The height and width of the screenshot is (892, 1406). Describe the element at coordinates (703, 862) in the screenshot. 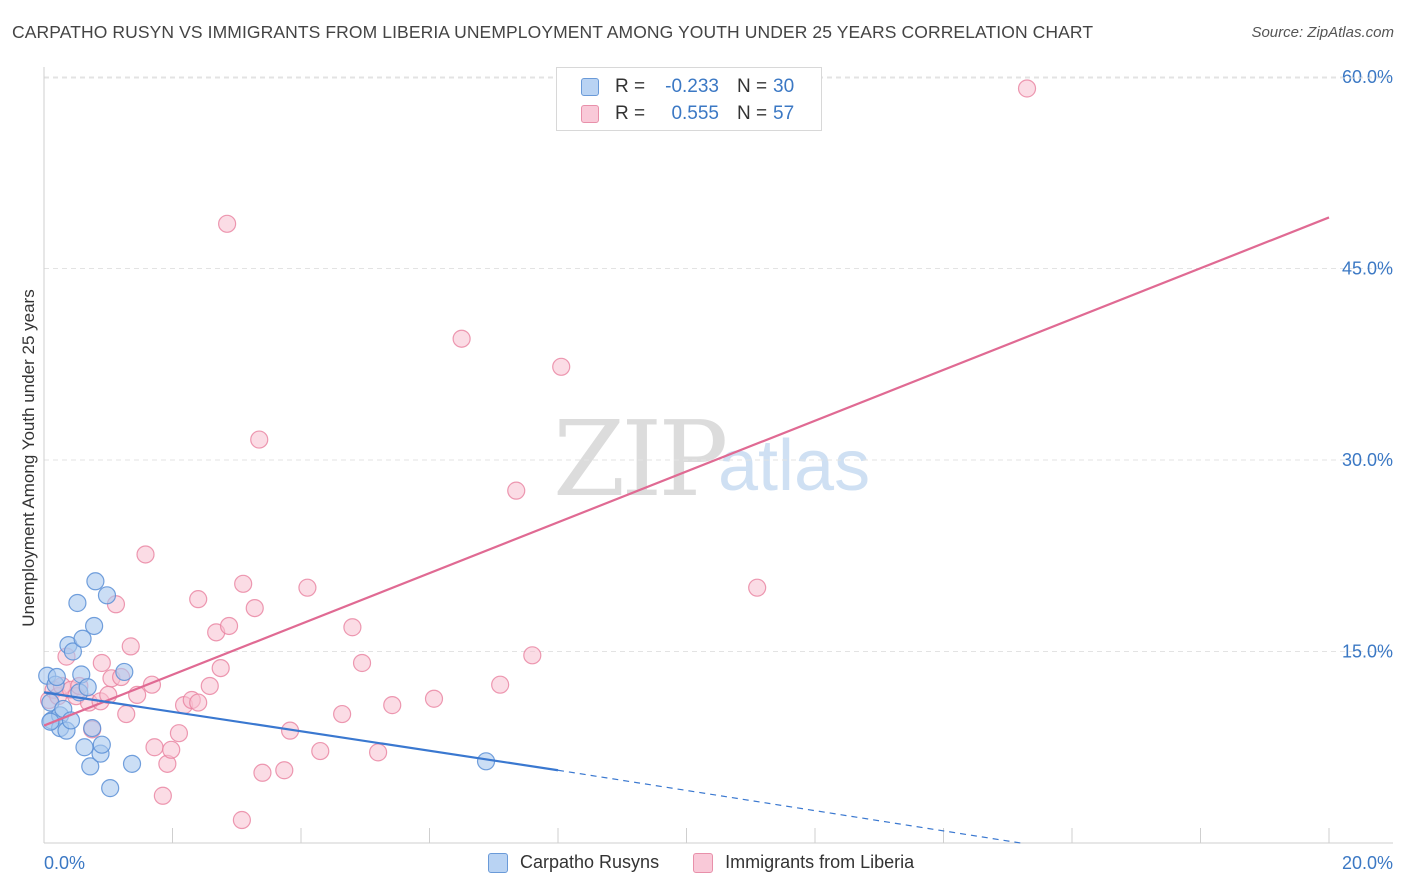

I see `series-swatch-liberia` at that location.